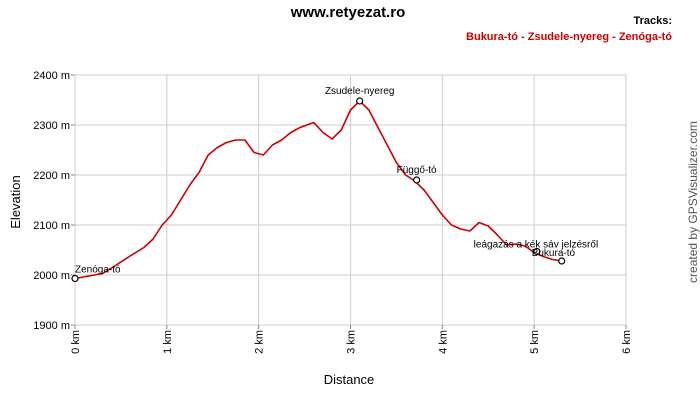 This screenshot has width=700, height=400. What do you see at coordinates (260, 342) in the screenshot?
I see `x-tick-label: 2 km` at bounding box center [260, 342].